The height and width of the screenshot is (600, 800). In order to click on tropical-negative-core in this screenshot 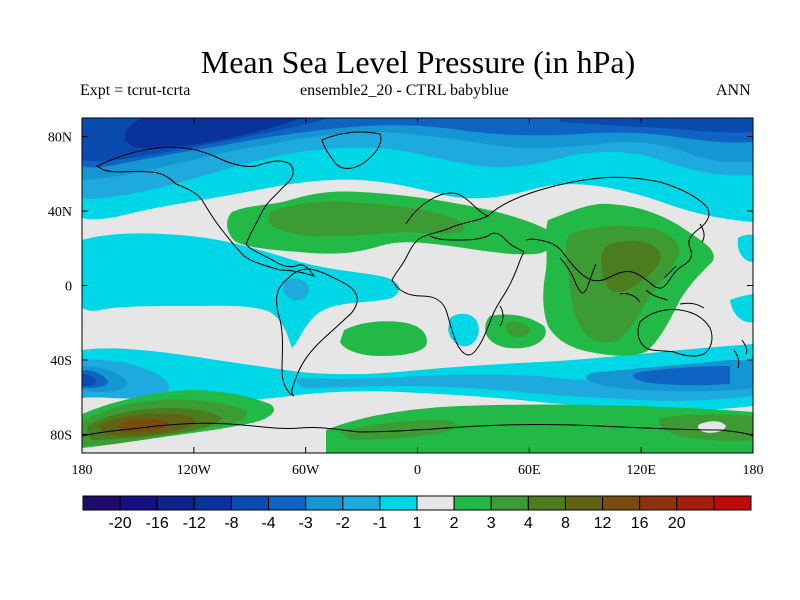, I will do `click(296, 289)`.